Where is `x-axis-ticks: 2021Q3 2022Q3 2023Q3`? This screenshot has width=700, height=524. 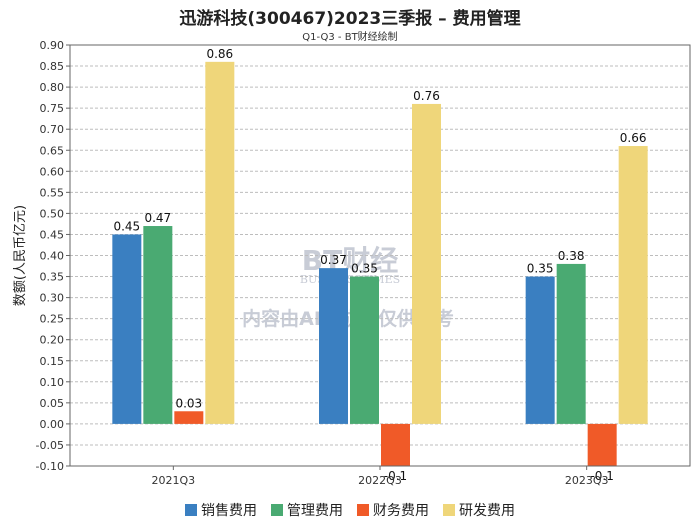
x-axis-ticks: 2021Q3 2022Q3 2023Q3 is located at coordinates (380, 476).